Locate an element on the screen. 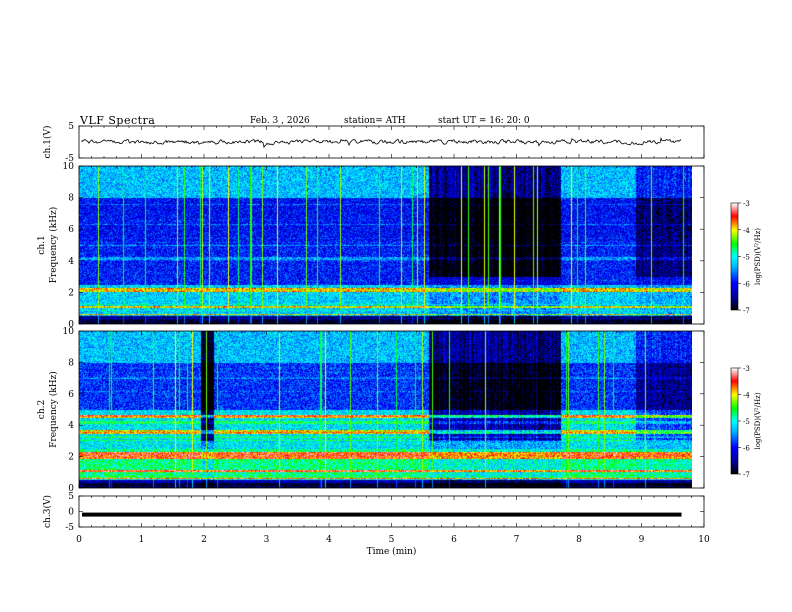  y-axis-label: ch.1 is located at coordinates (42, 244).